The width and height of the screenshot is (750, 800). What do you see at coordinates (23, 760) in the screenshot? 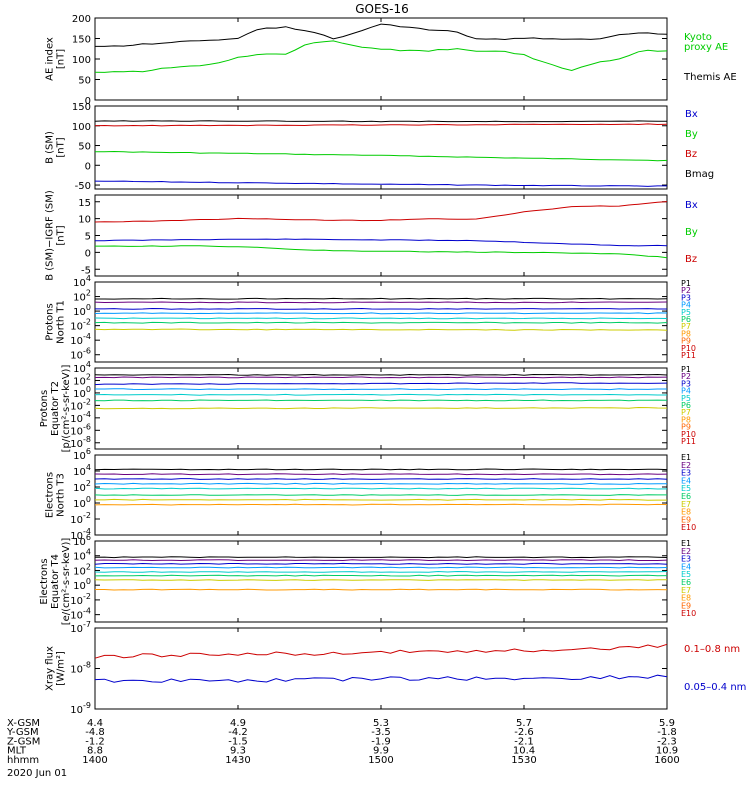
I see `row-label-hhmm: hhmm` at bounding box center [23, 760].